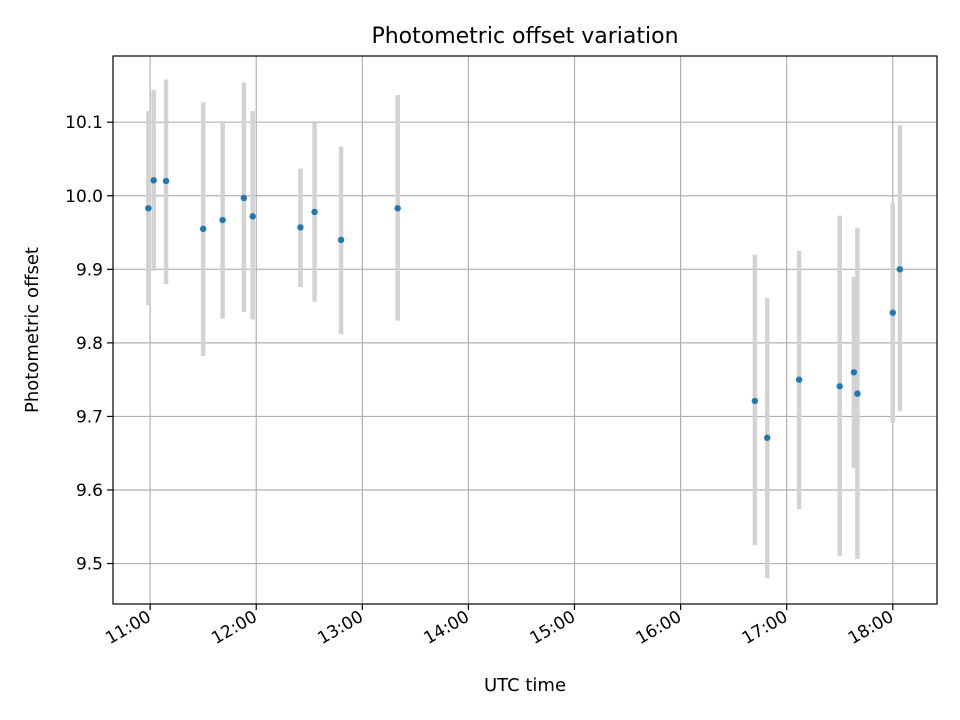  Describe the element at coordinates (765, 628) in the screenshot. I see `x-tick-label: 17:00` at that location.